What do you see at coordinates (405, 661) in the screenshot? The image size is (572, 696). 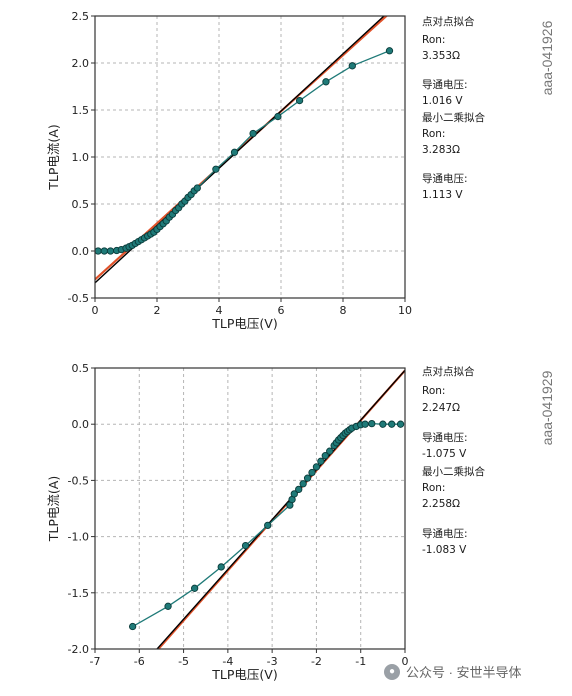 I see `chart2-xtick-label-7: 0` at bounding box center [405, 661].